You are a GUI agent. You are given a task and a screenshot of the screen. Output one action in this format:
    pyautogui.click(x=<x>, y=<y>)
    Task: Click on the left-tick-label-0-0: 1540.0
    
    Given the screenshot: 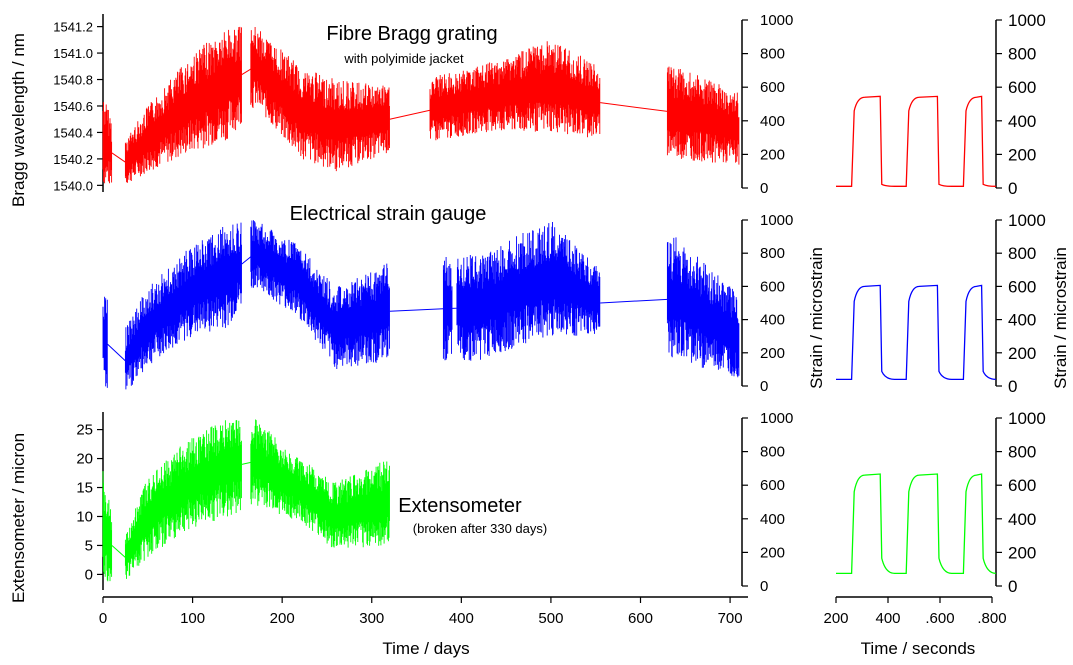 What is the action you would take?
    pyautogui.click(x=73, y=185)
    